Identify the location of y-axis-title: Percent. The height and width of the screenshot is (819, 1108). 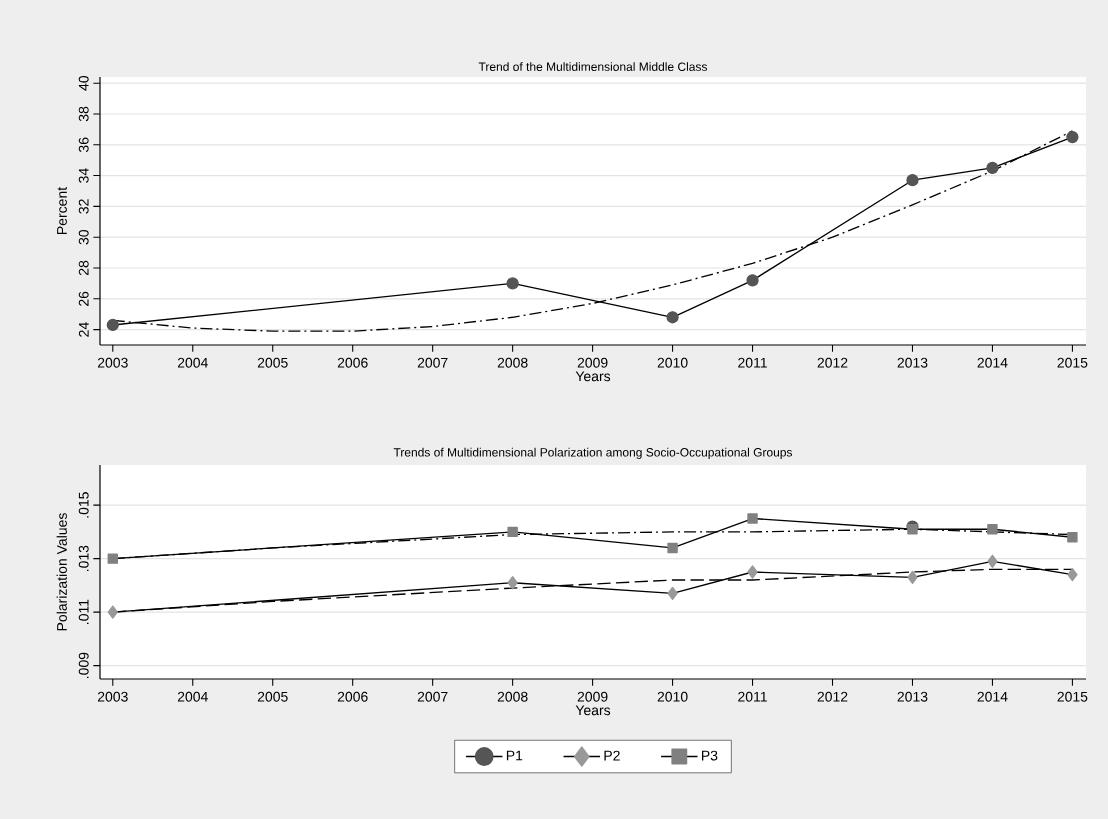
(62, 210).